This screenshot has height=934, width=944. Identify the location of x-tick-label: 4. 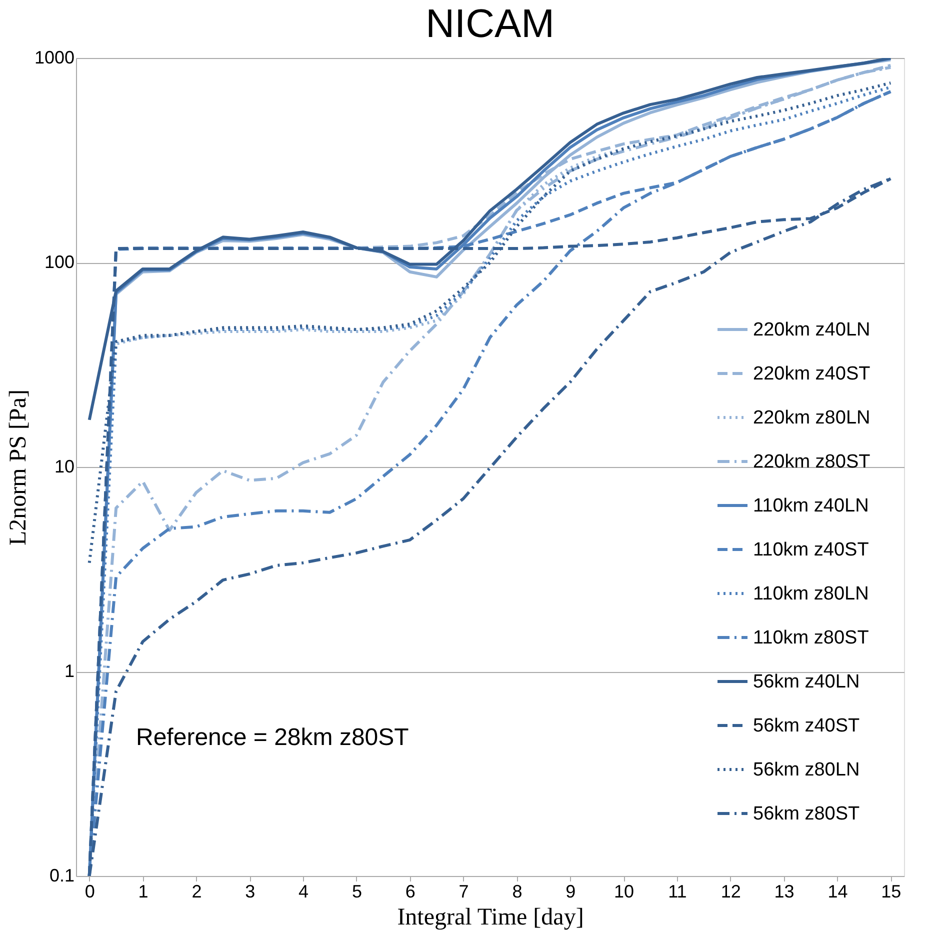
(303, 892).